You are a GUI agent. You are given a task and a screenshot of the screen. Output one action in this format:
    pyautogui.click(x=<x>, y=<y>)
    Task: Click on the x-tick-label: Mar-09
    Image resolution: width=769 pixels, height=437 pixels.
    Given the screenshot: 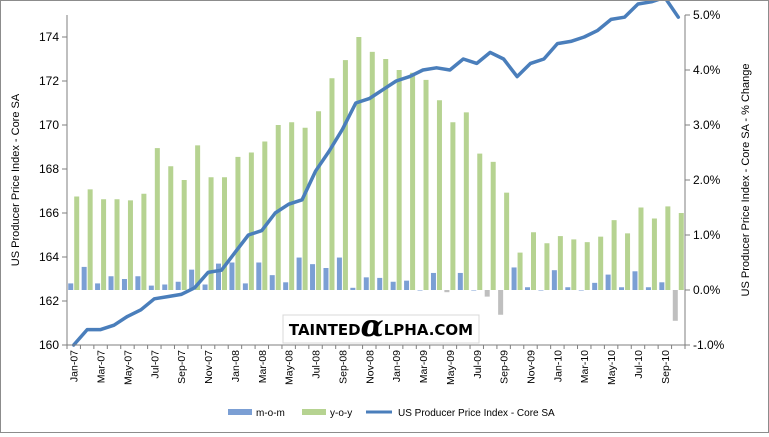 What is the action you would take?
    pyautogui.click(x=424, y=366)
    